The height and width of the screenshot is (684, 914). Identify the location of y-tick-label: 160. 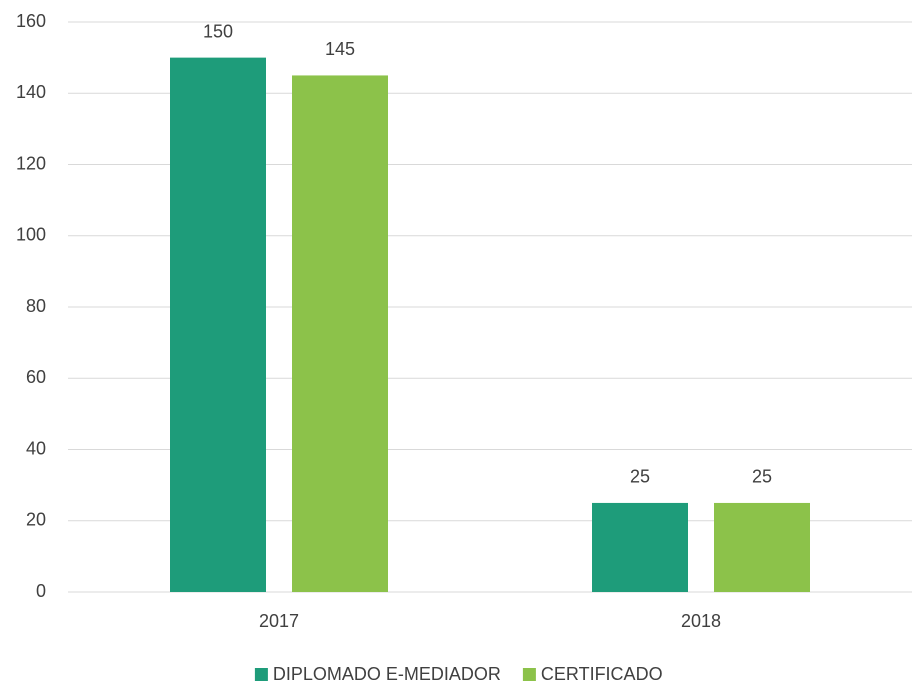
(31, 21).